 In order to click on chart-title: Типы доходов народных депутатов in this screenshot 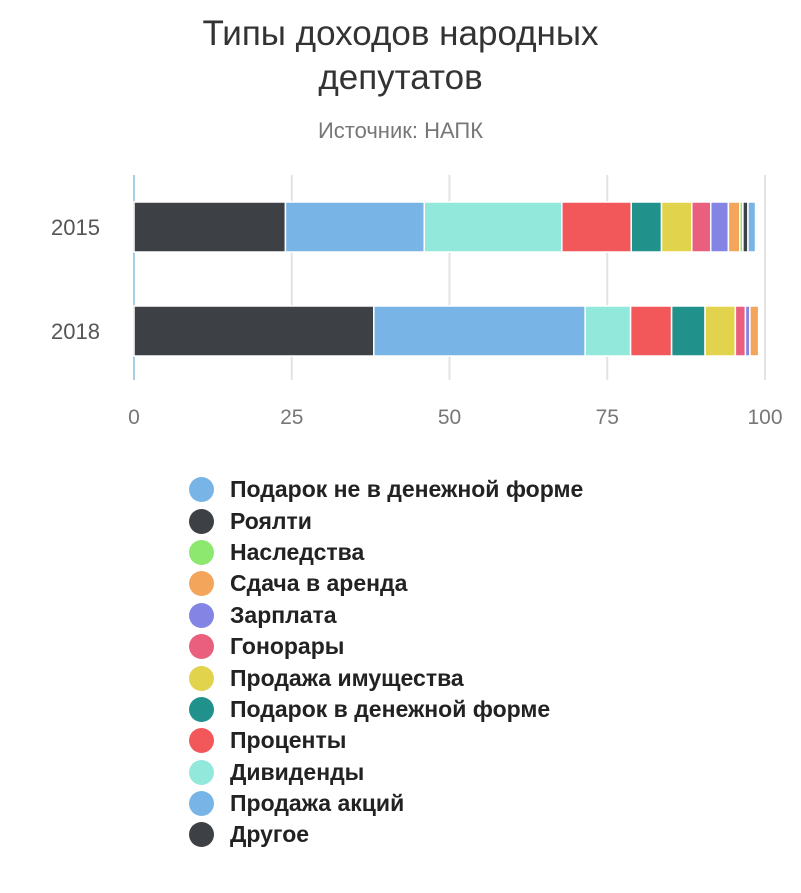, I will do `click(400, 56)`.